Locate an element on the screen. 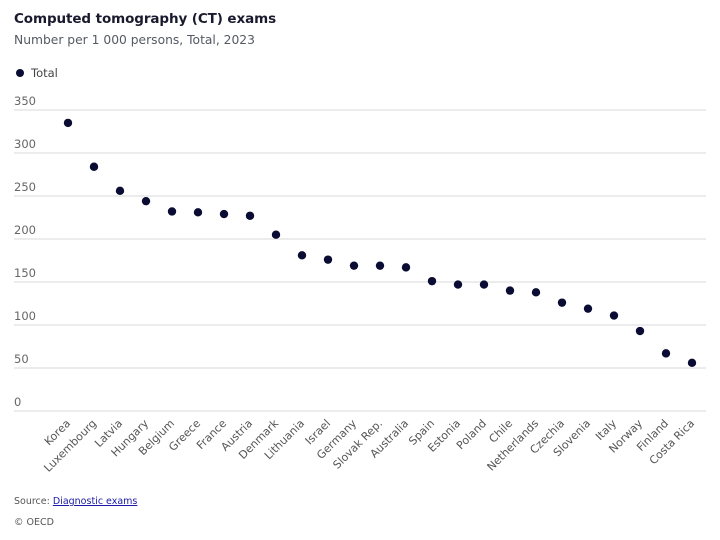 This screenshot has height=540, width=720. data-point-hungary is located at coordinates (146, 201).